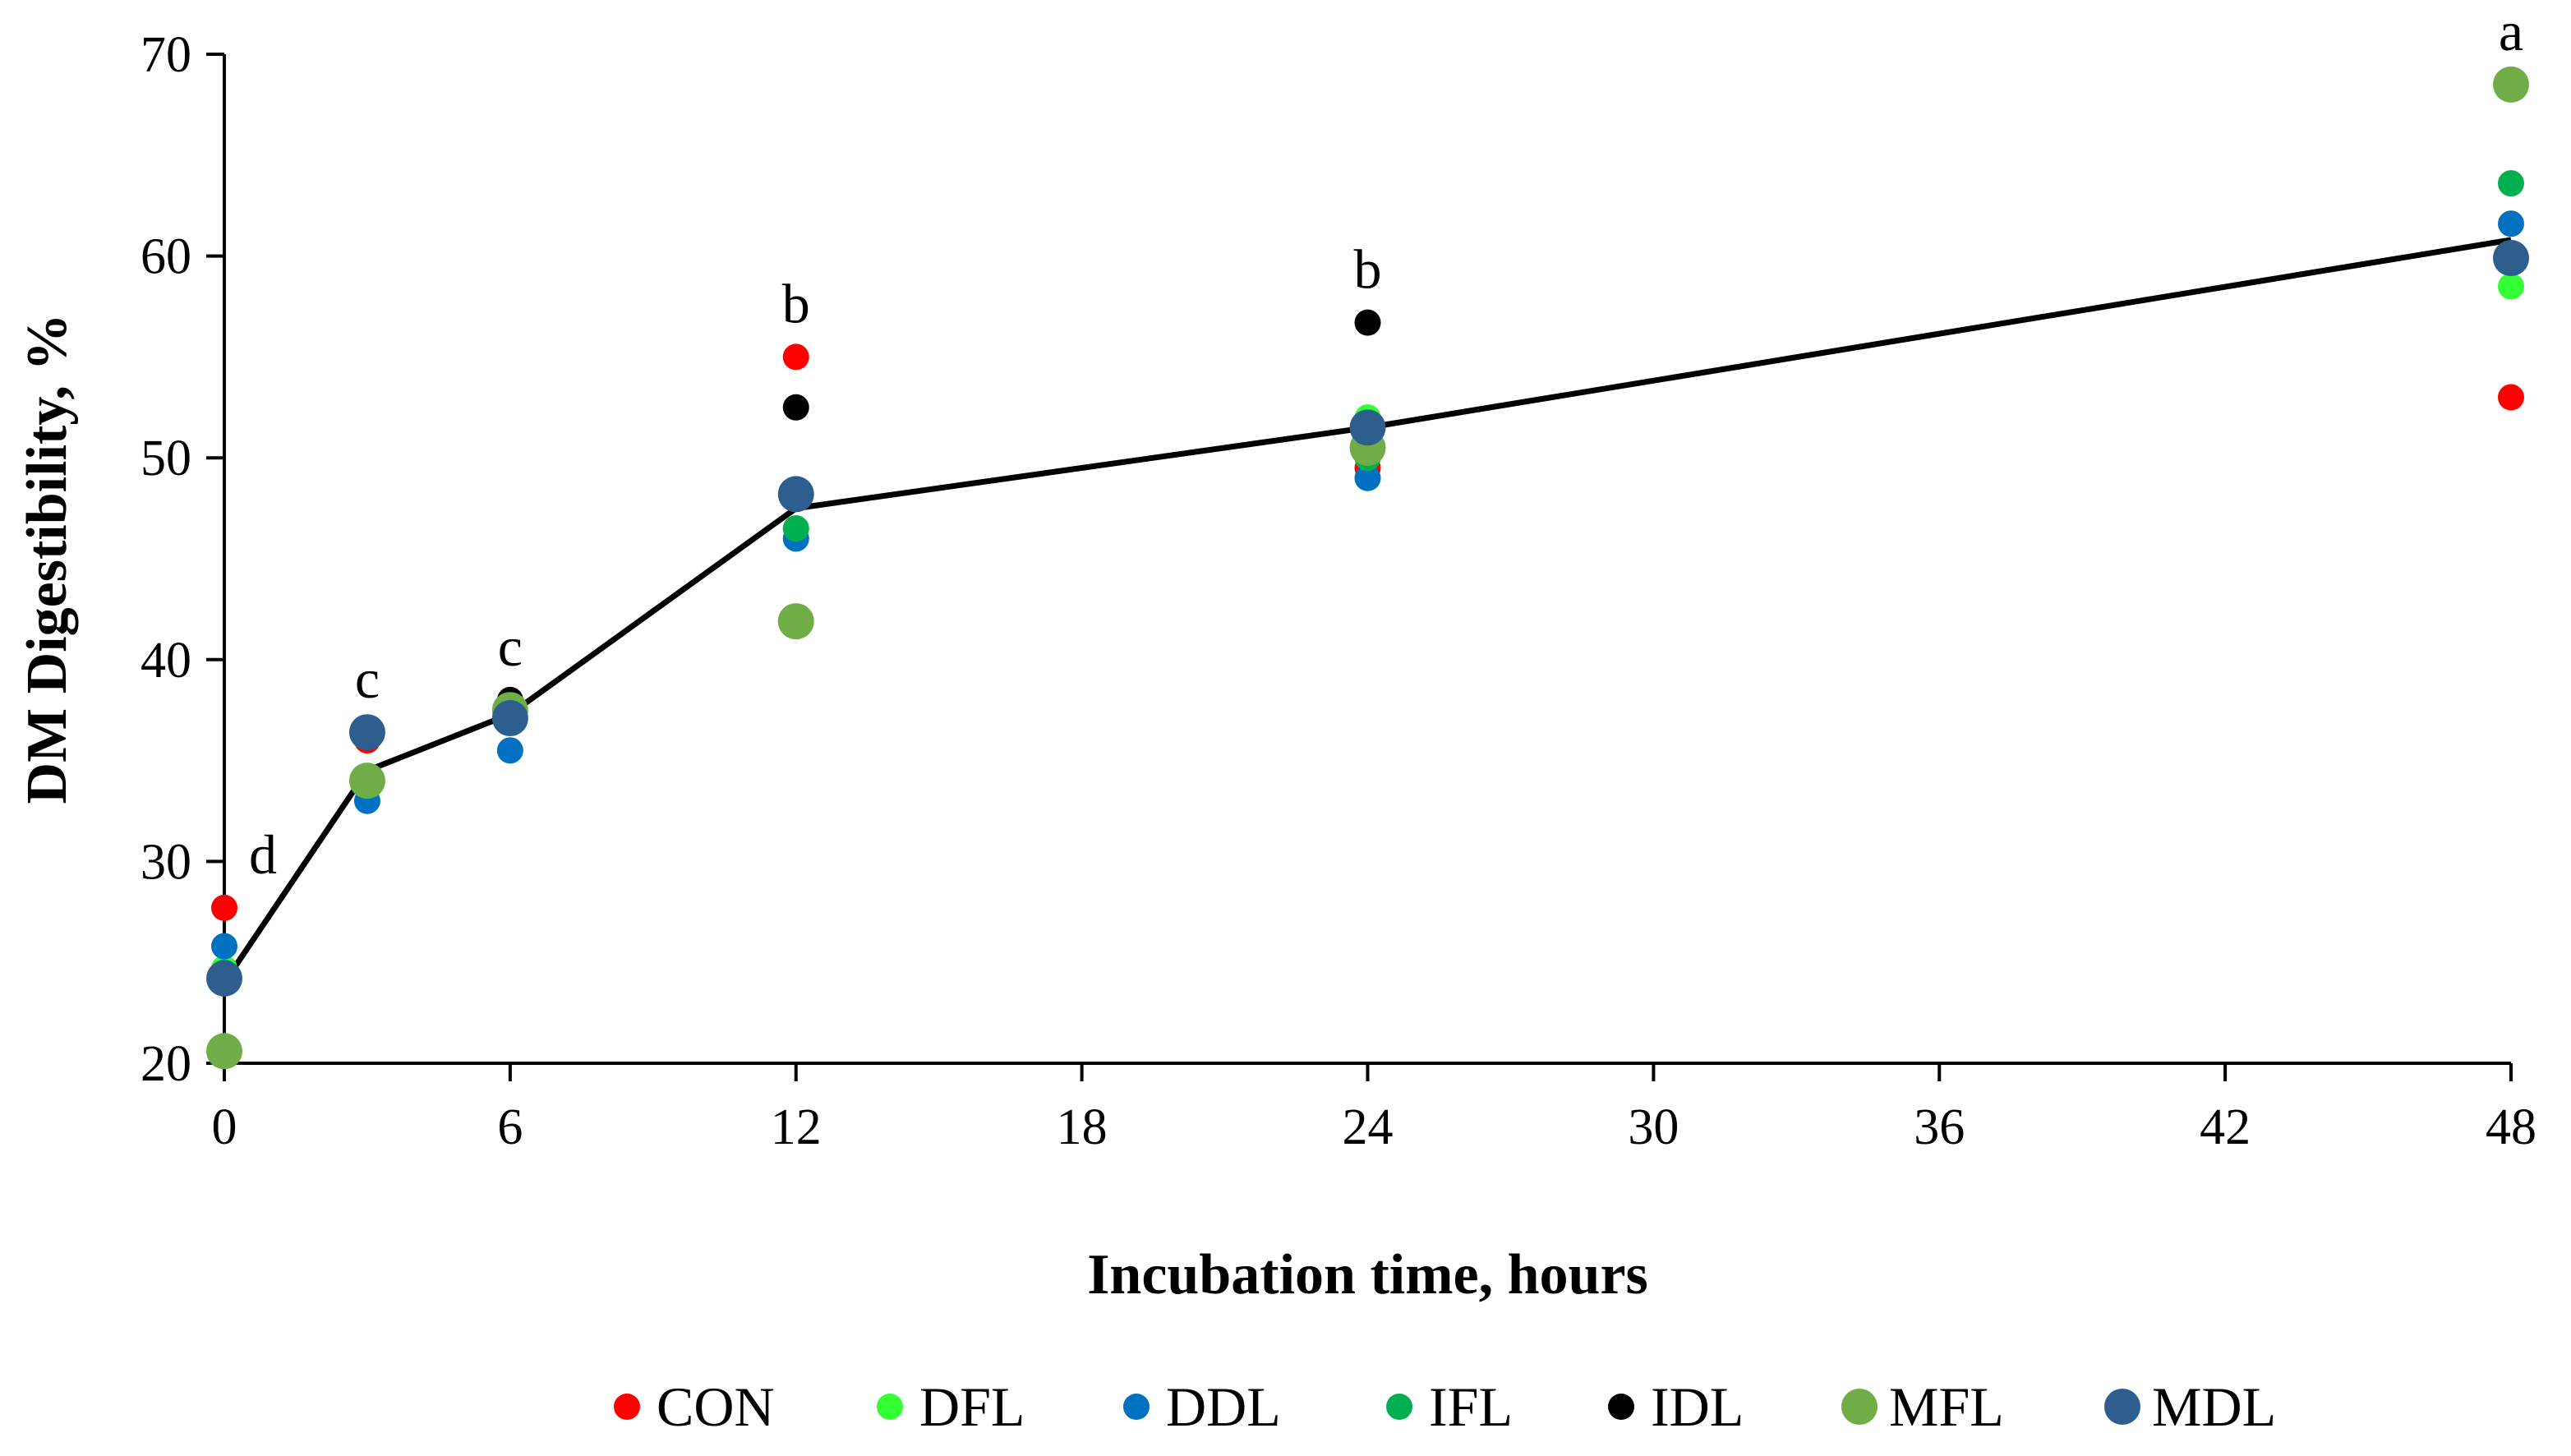 The width and height of the screenshot is (2571, 1456). Describe the element at coordinates (2511, 1127) in the screenshot. I see `x-tick-label: 48` at that location.